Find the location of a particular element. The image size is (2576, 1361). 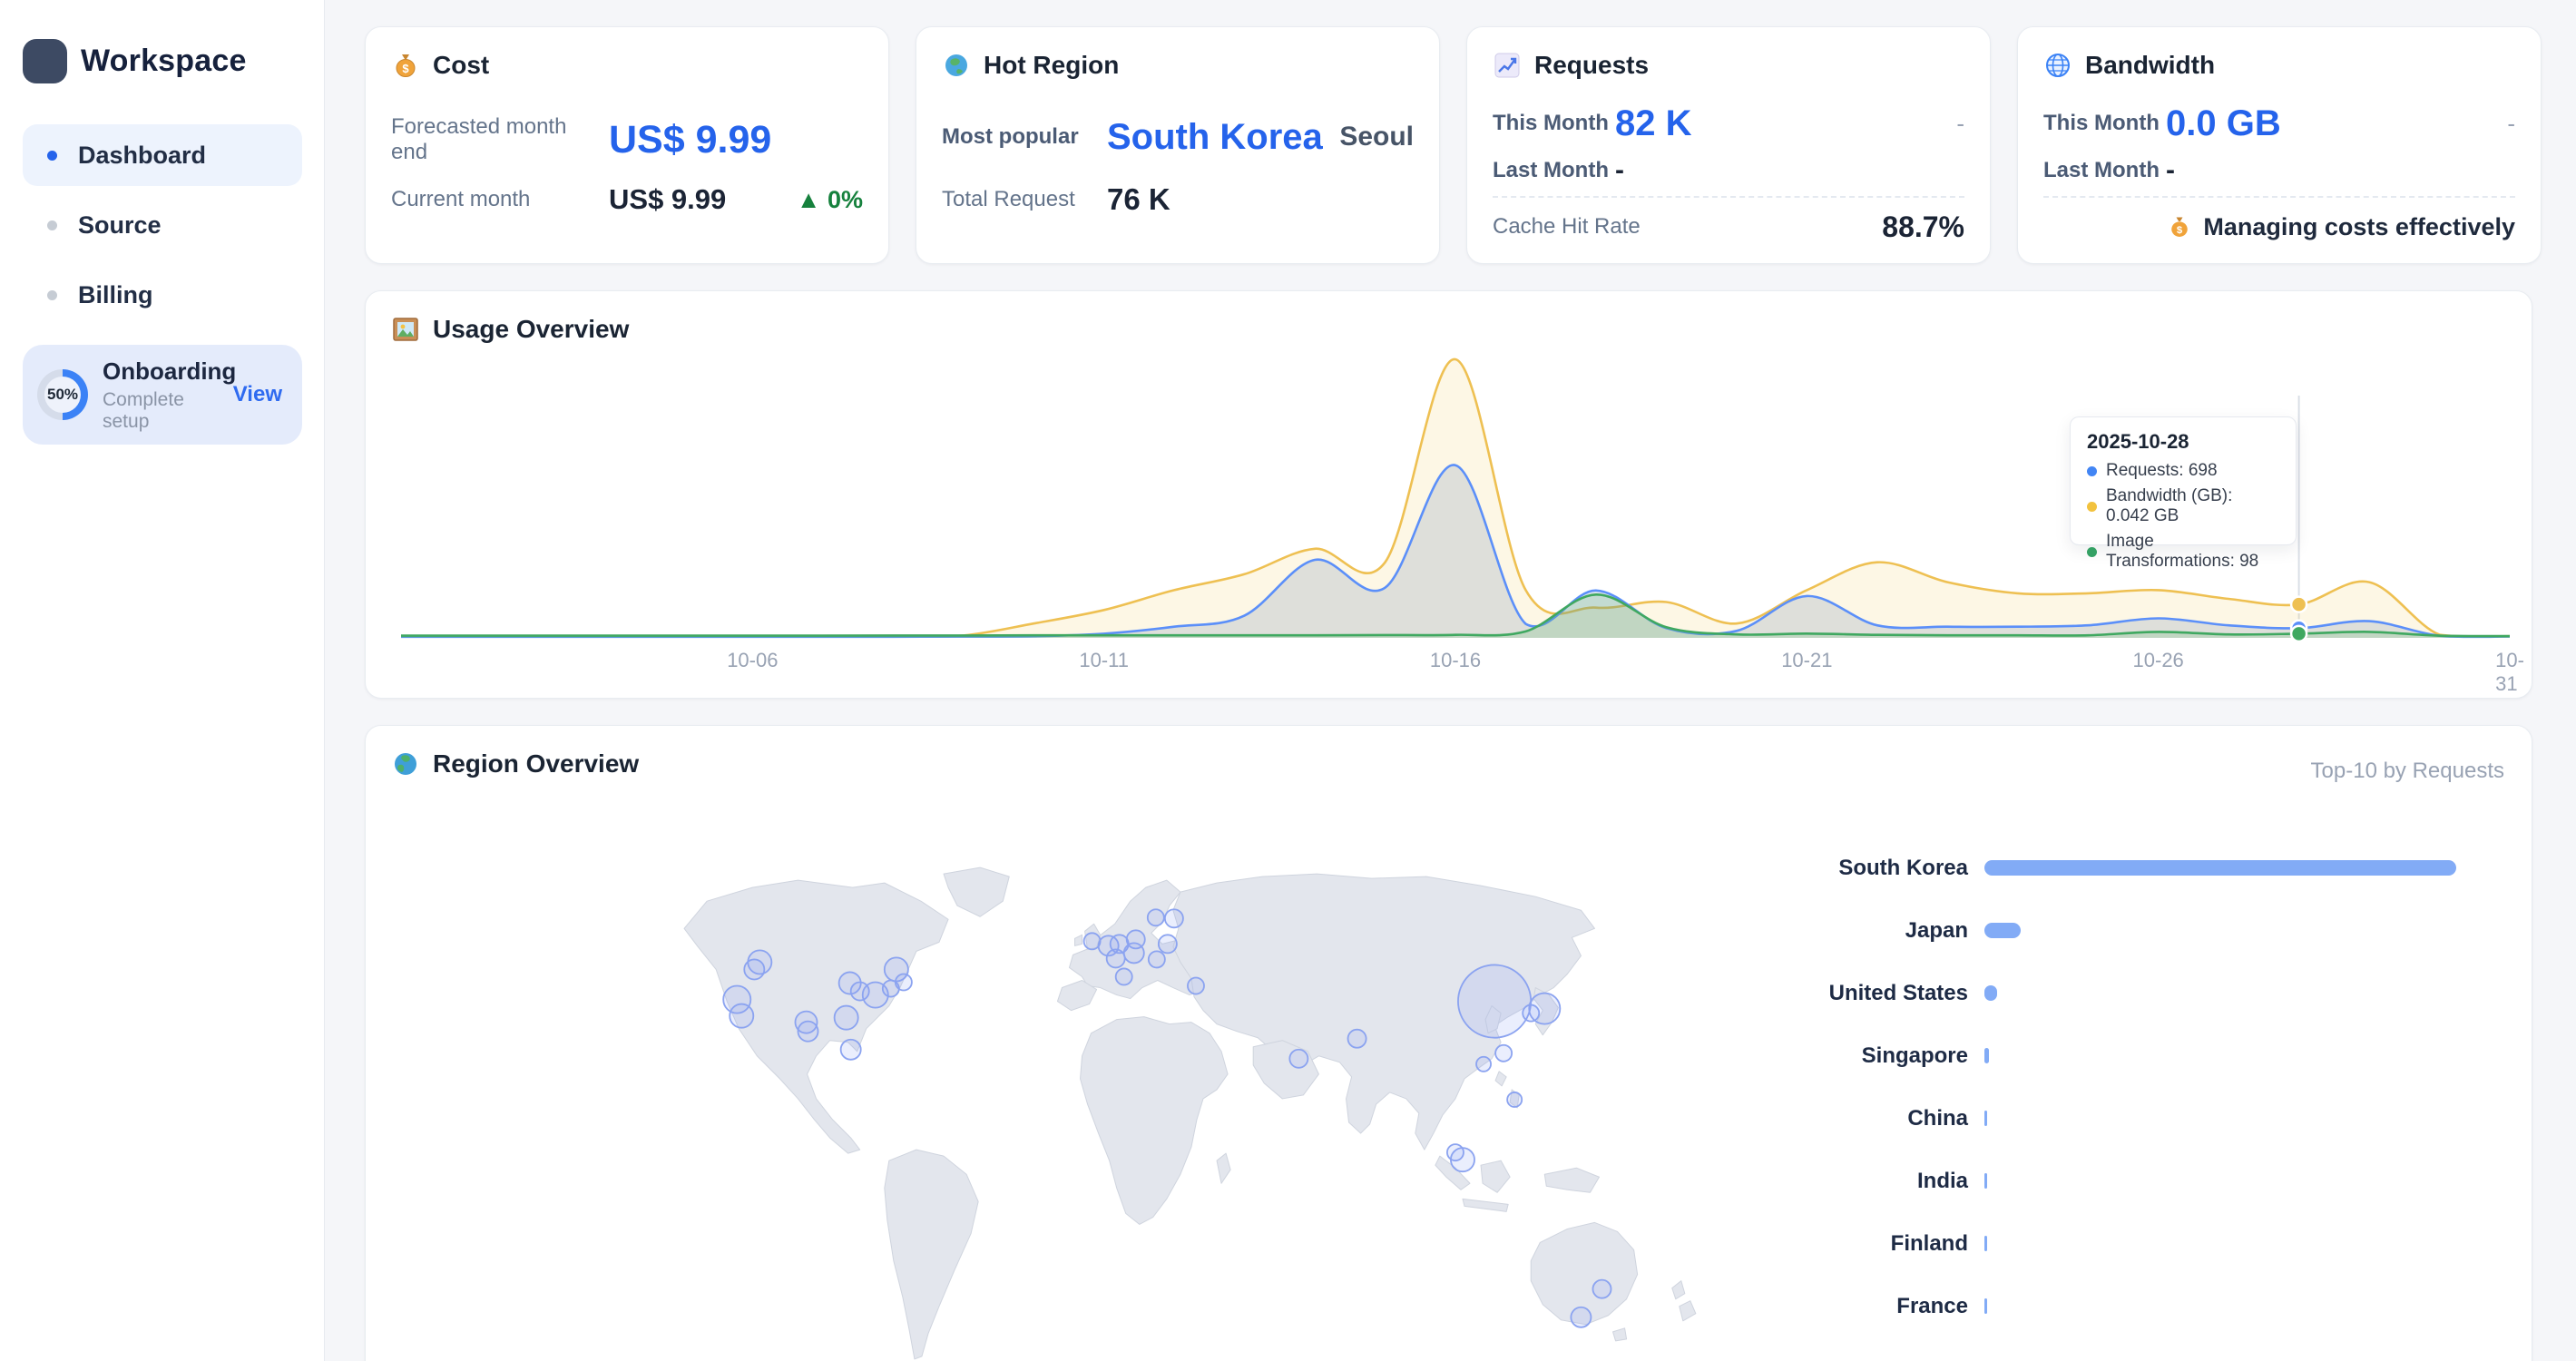

usage-area-requests is located at coordinates (1455, 551).